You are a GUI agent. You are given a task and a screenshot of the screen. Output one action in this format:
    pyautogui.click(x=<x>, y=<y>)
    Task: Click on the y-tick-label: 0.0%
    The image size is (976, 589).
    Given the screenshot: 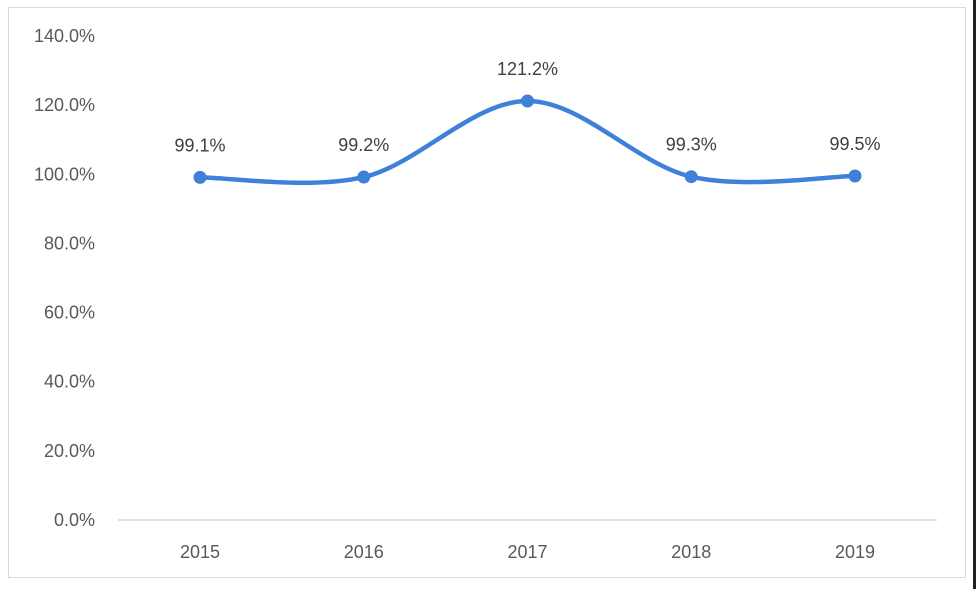 What is the action you would take?
    pyautogui.click(x=74, y=520)
    